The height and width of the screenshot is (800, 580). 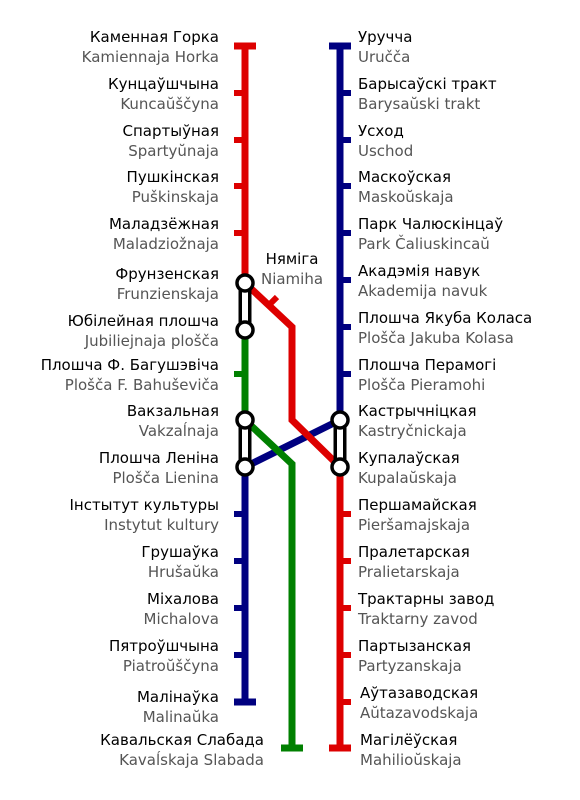 I want to click on station-name-be: Плошча Леніна, so click(x=158, y=458).